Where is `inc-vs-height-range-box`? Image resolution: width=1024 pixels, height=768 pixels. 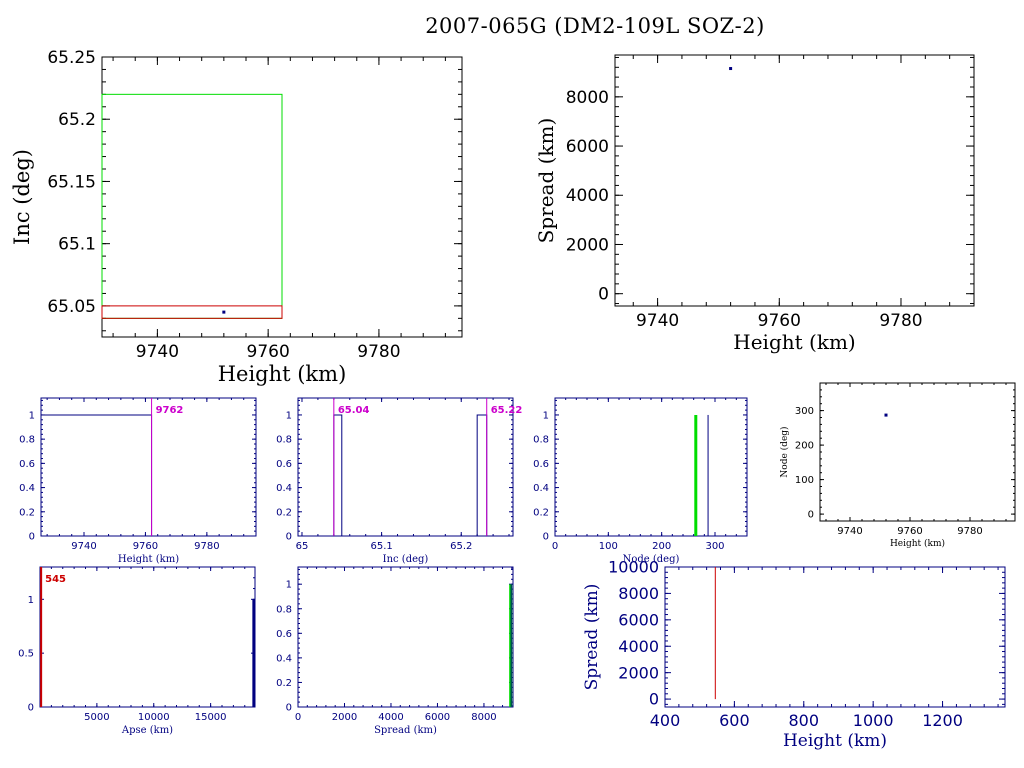
inc-vs-height-range-box is located at coordinates (192, 312).